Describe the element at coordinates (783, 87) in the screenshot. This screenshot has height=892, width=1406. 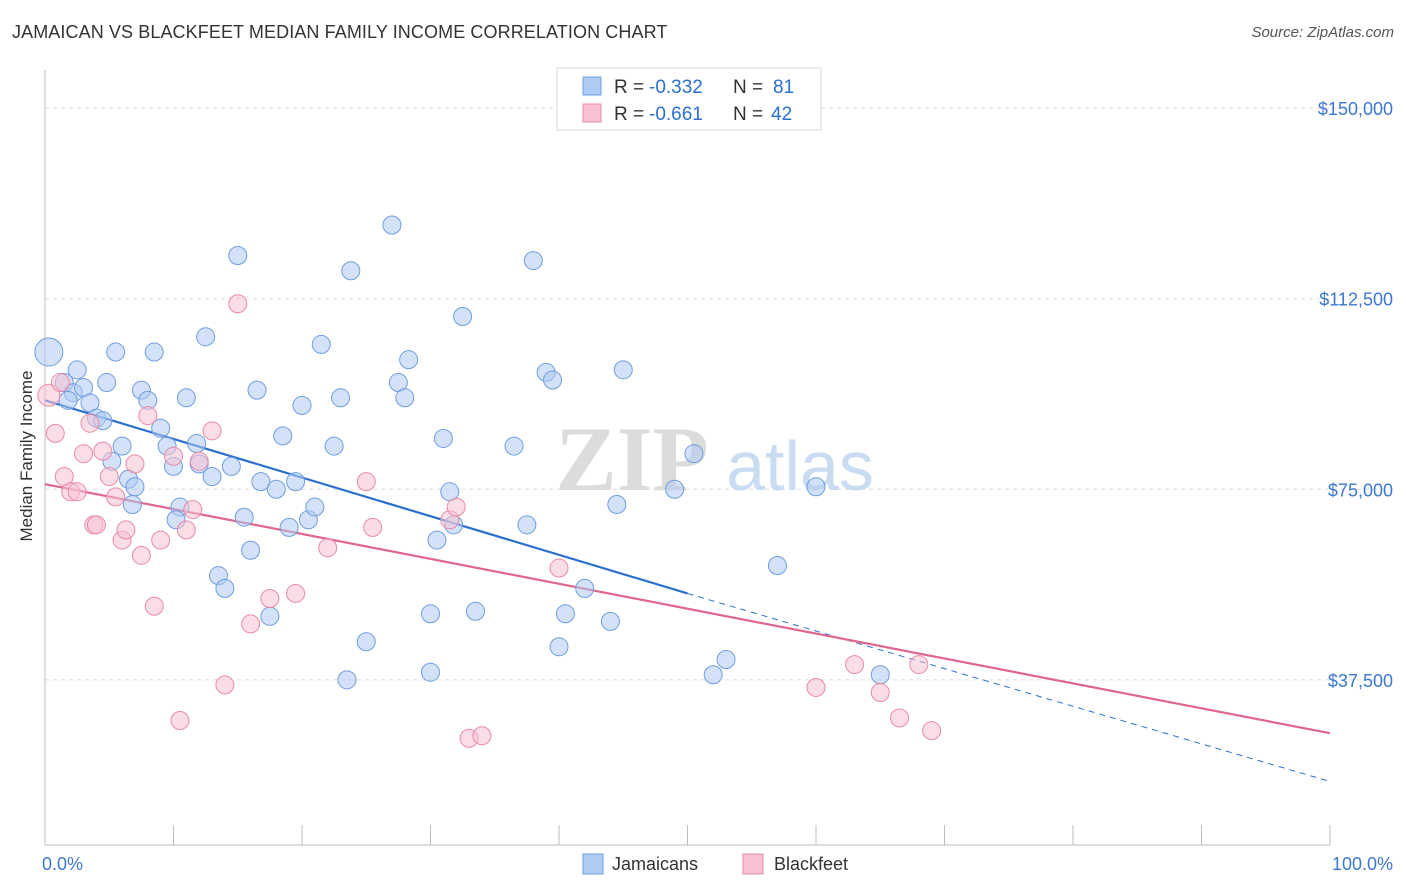
I see `legend-n-value-1: 81` at that location.